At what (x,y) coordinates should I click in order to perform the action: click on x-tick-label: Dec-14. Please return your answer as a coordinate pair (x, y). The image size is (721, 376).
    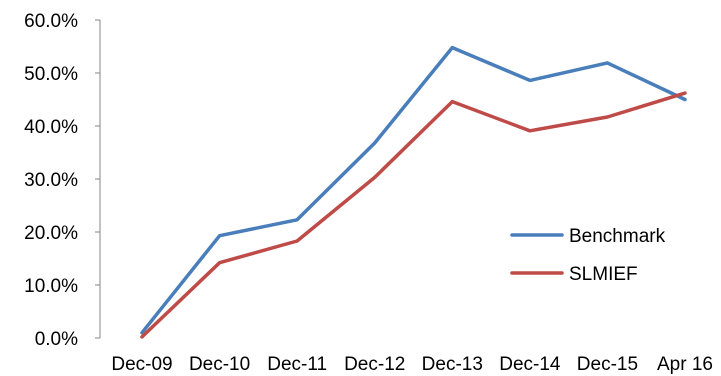
    Looking at the image, I should click on (530, 364).